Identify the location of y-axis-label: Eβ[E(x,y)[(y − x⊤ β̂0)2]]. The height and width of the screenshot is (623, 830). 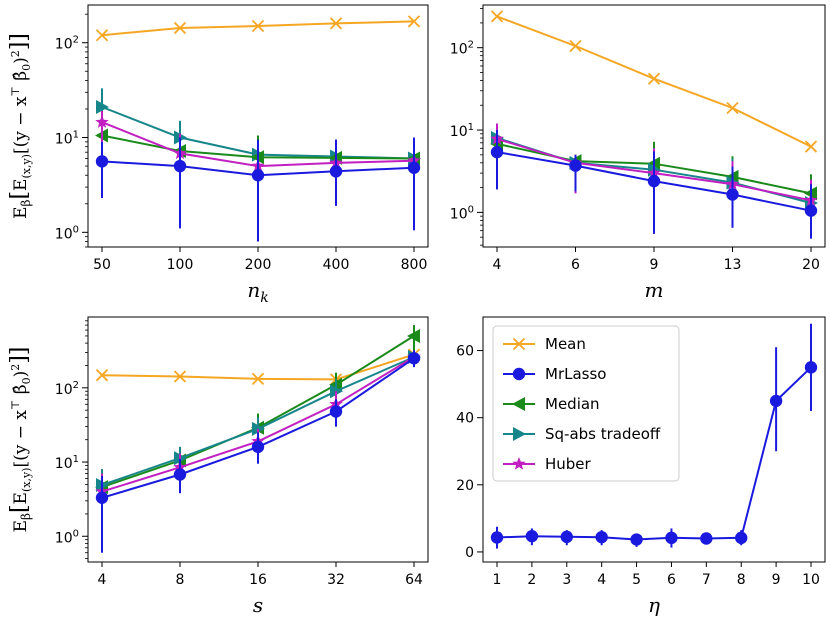
(20, 126).